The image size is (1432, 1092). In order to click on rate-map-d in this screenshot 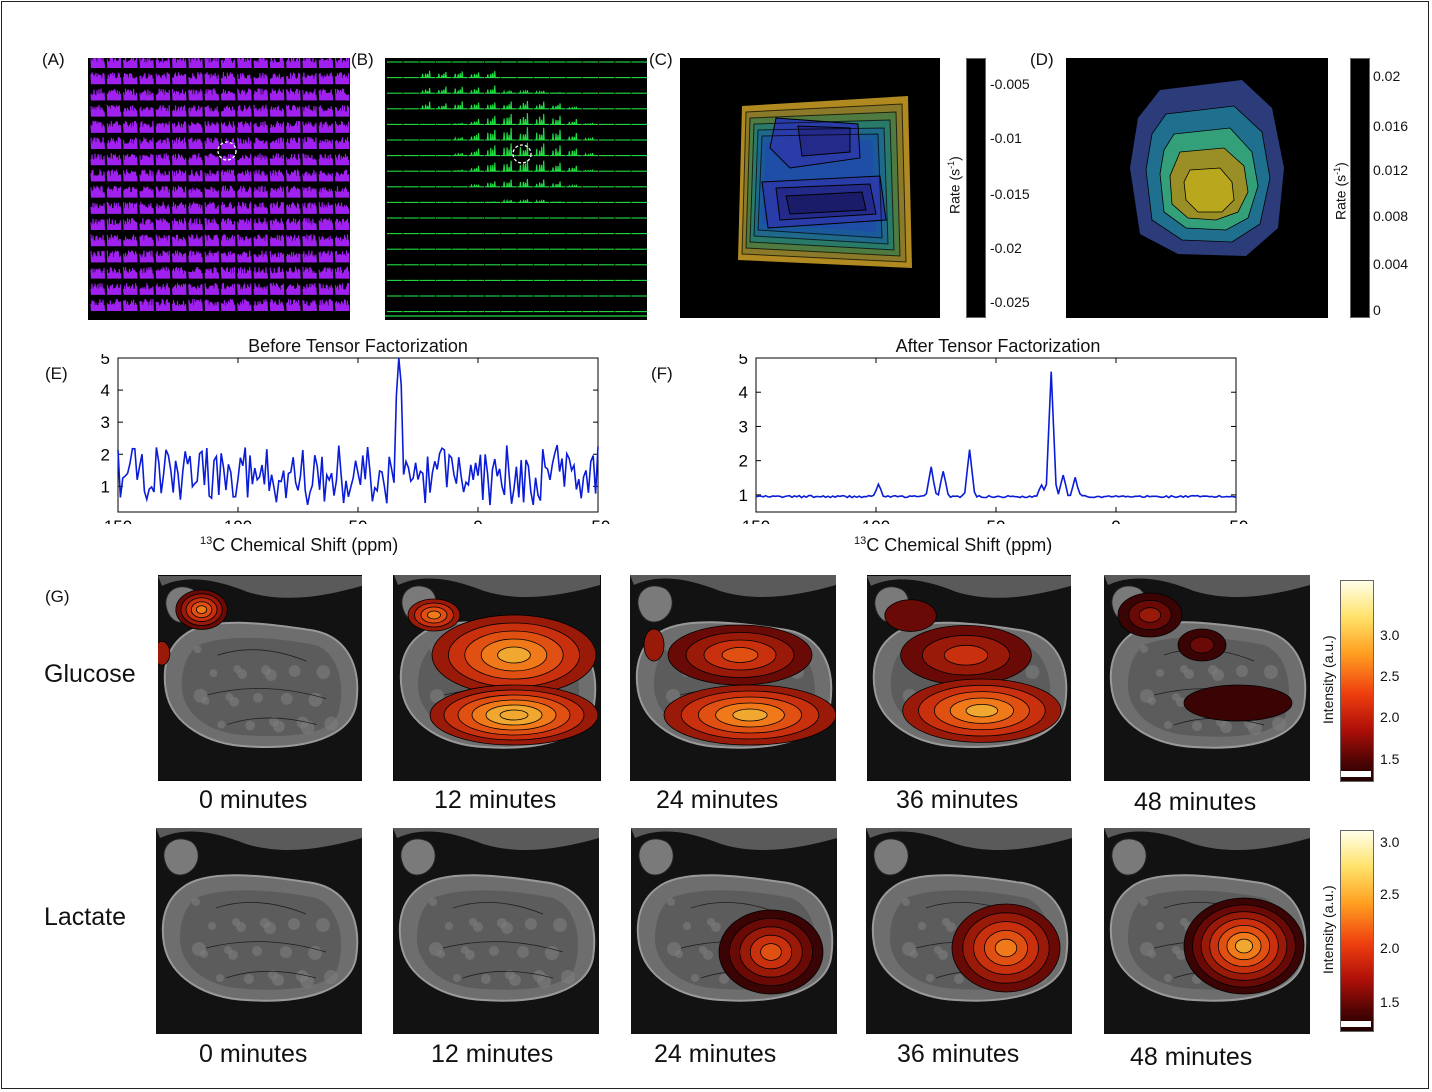, I will do `click(1197, 188)`.